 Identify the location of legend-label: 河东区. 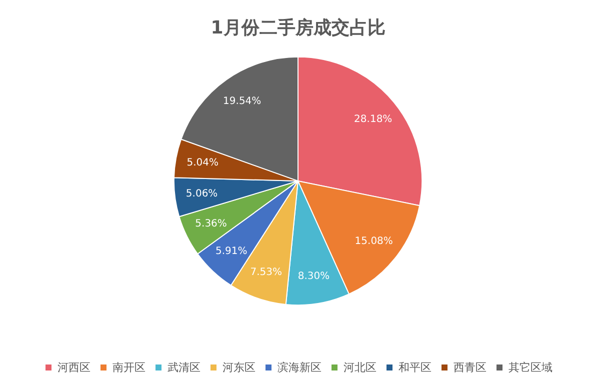
(239, 367).